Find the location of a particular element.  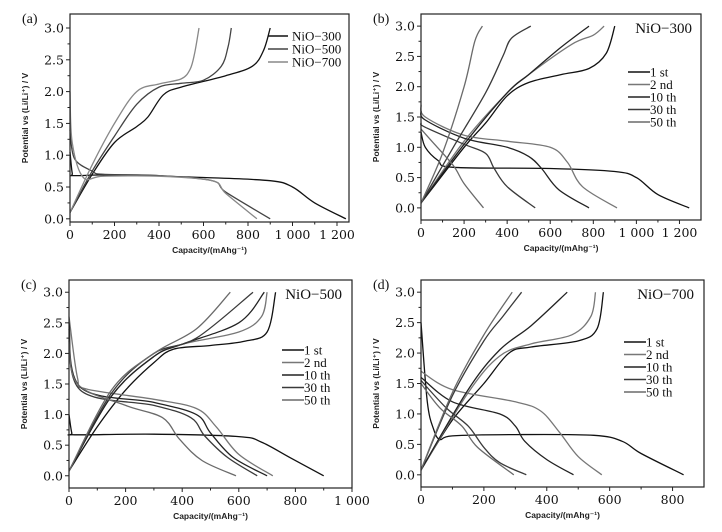

panel-title: NiO−500 is located at coordinates (313, 295).